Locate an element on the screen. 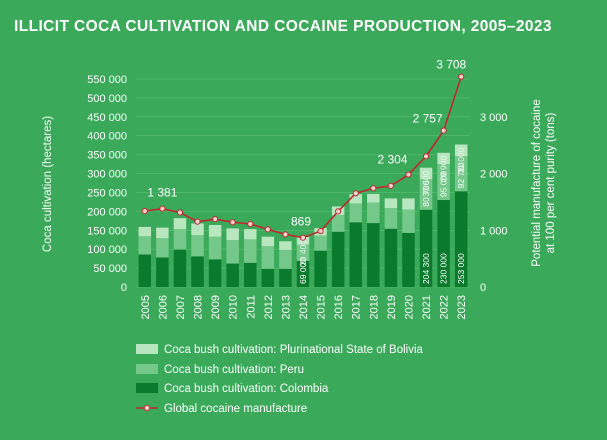 The height and width of the screenshot is (440, 607). line-value-label: 1 381 is located at coordinates (162, 193).